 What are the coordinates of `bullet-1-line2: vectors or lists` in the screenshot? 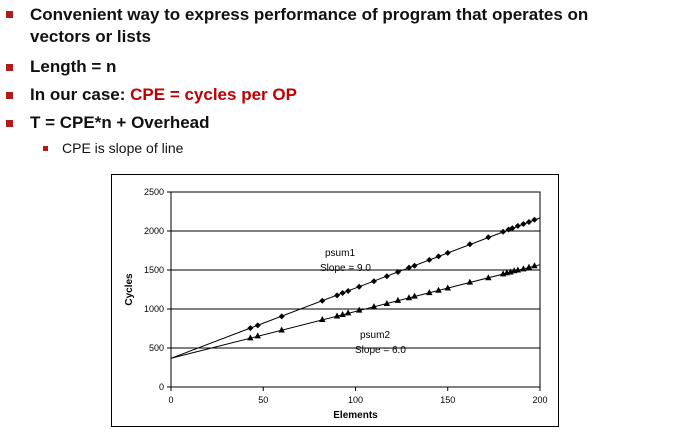 It's located at (90, 36).